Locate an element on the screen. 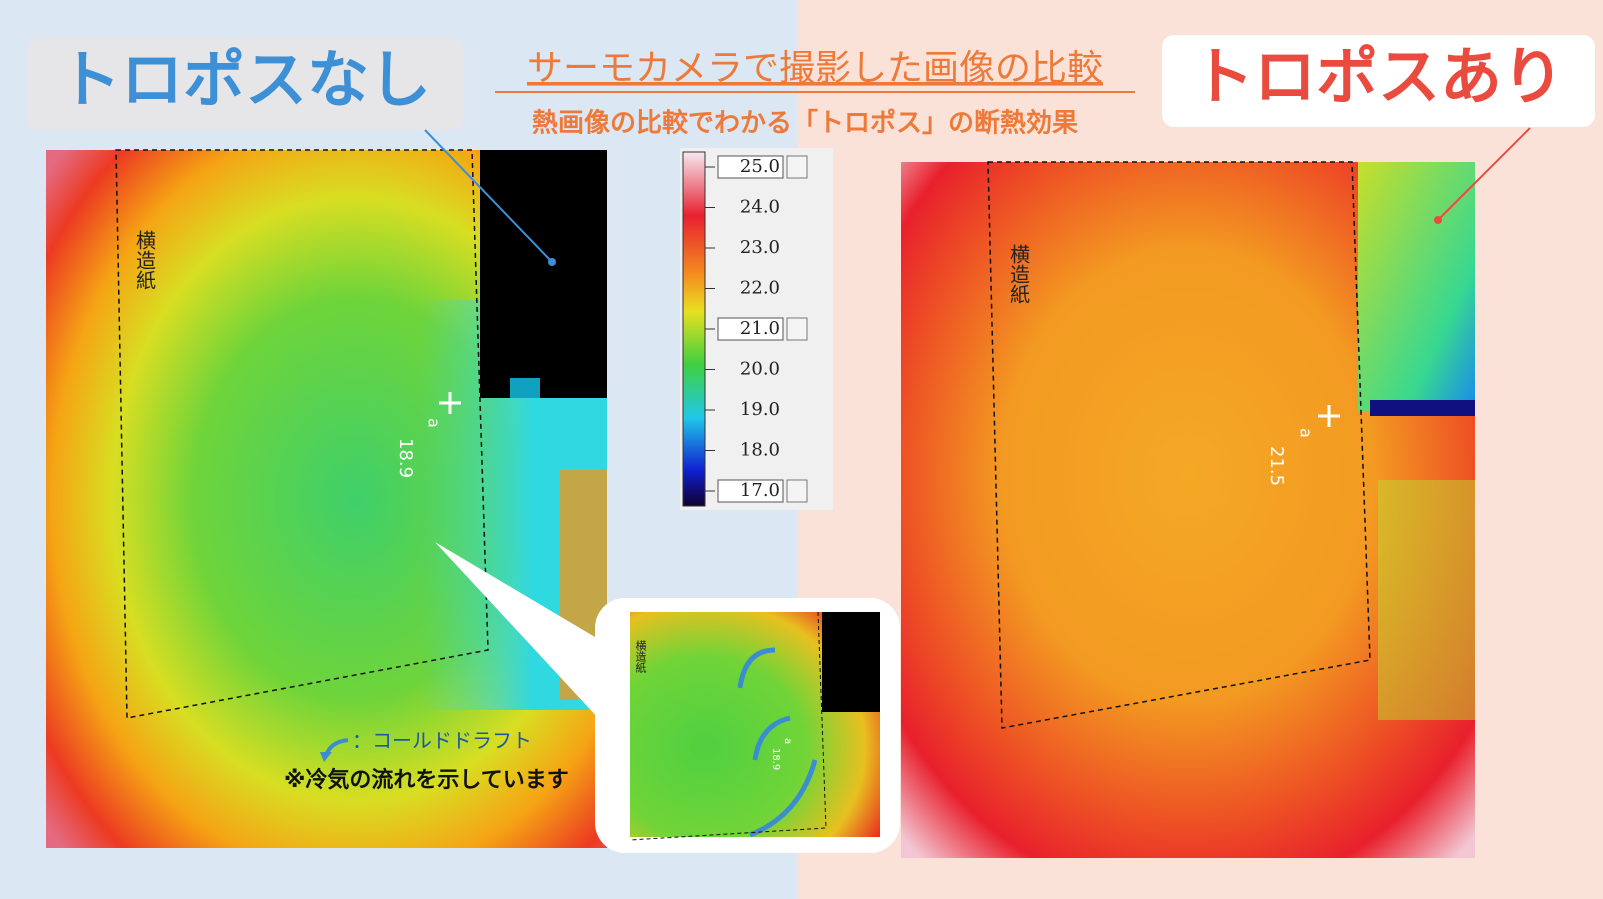 This screenshot has height=899, width=1603. scale-label: 23.0 is located at coordinates (760, 247).